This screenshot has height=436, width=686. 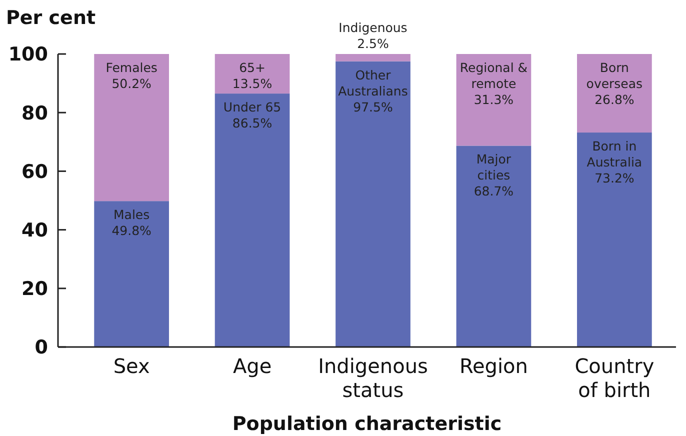 What do you see at coordinates (373, 378) in the screenshot?
I see `x-tick-label: Indigenous status` at bounding box center [373, 378].